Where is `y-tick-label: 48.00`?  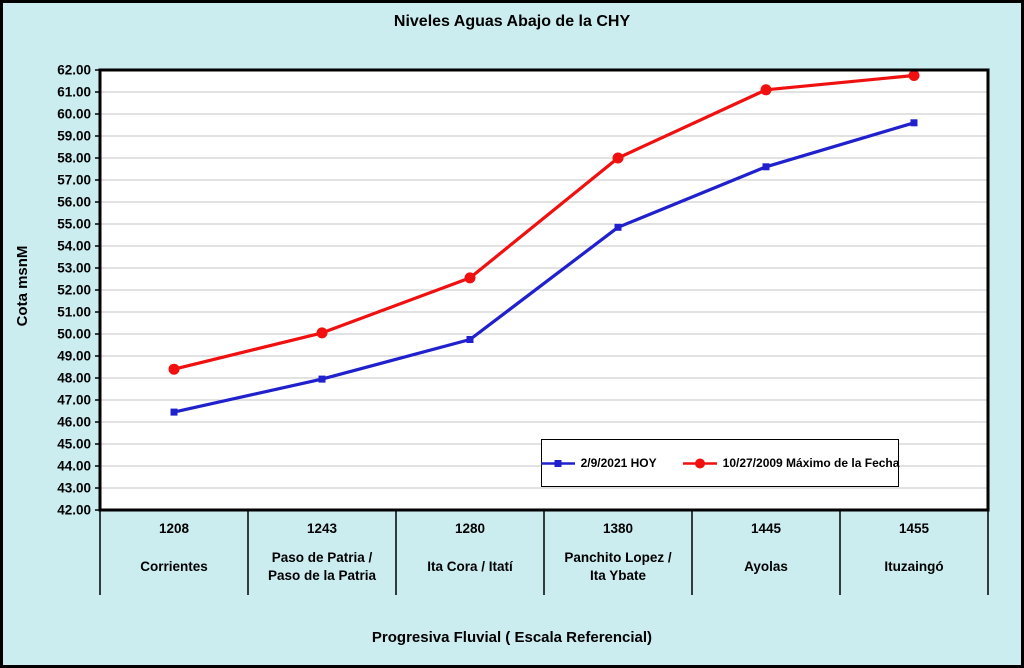
y-tick-label: 48.00 is located at coordinates (74, 378).